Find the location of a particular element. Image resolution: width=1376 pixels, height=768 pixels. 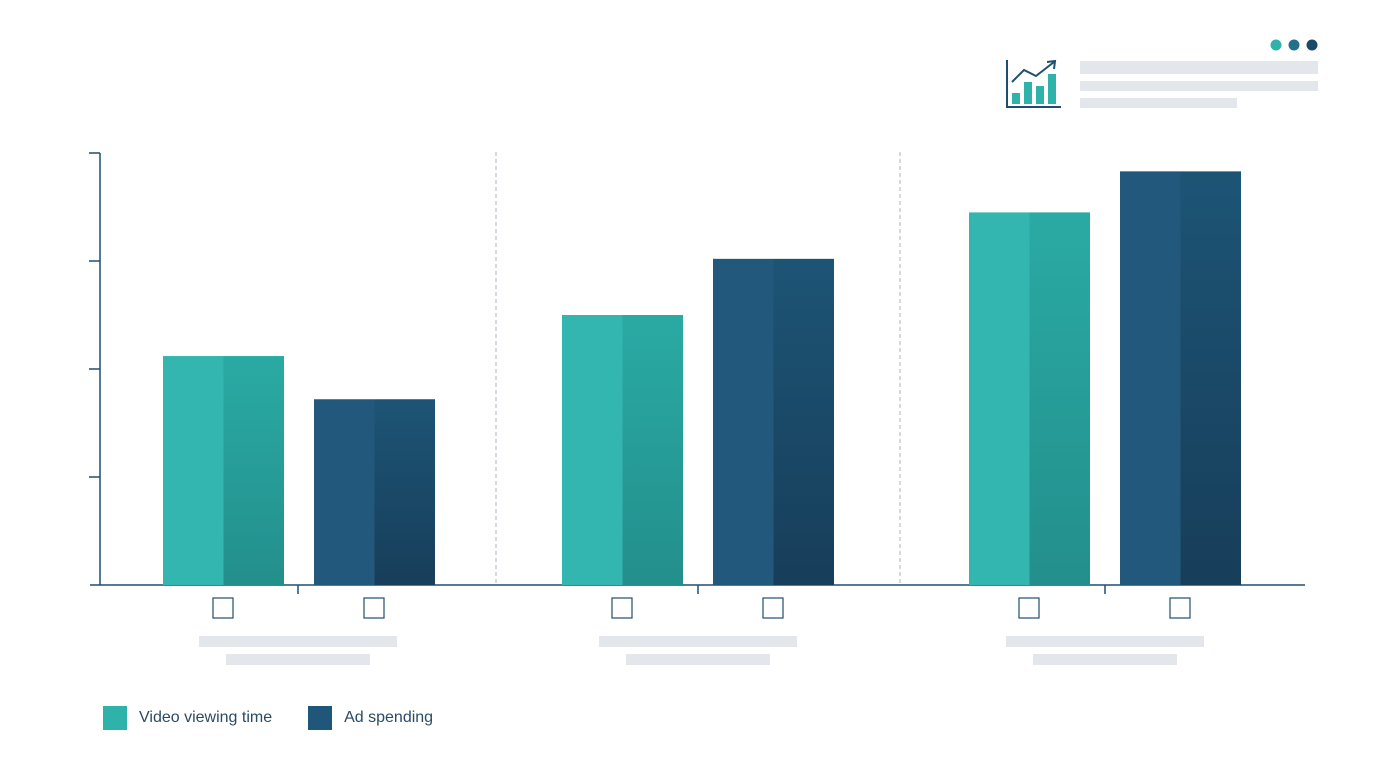

bar-chart-growth-icon is located at coordinates (1033, 83).